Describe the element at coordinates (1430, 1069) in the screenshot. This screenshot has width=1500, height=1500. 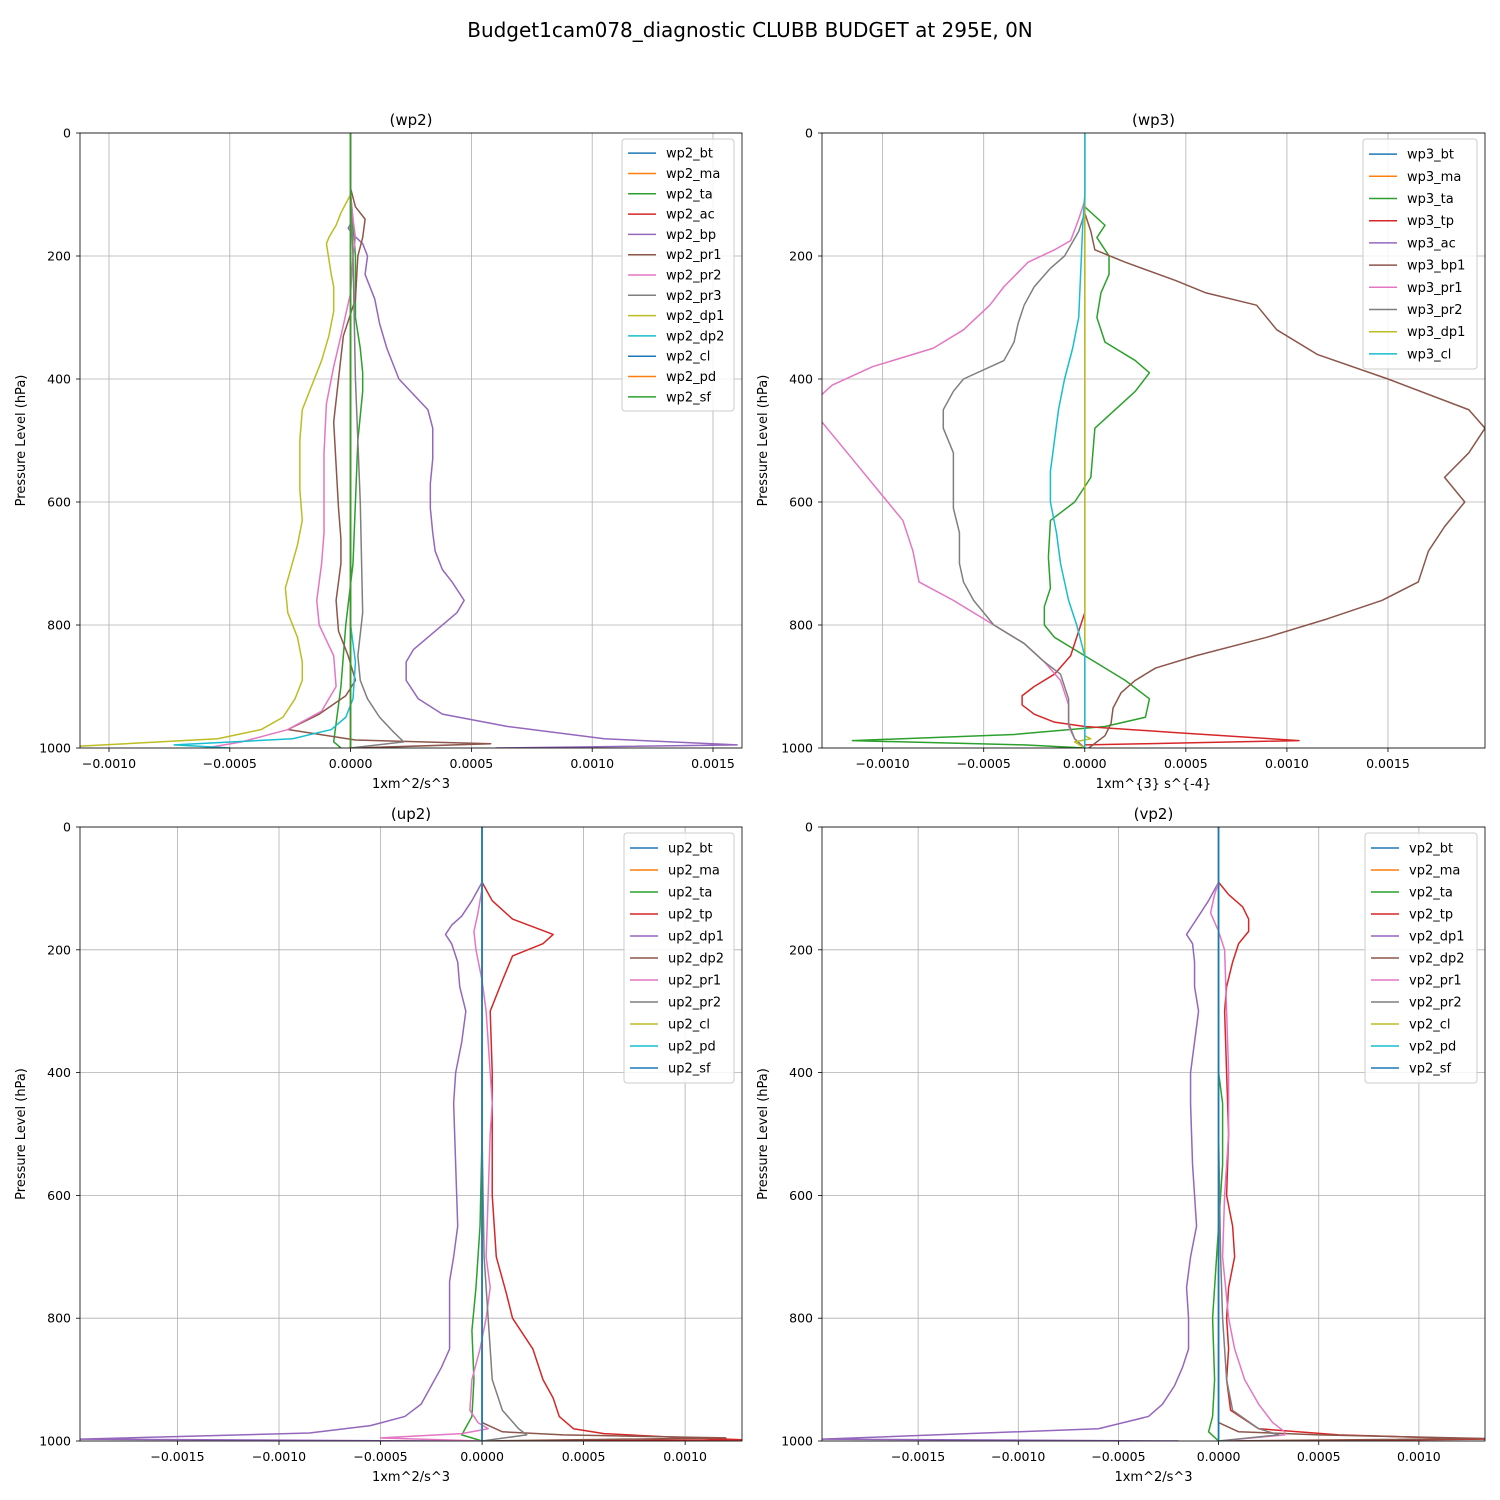
I see `legend-entry: vp2_sf` at that location.